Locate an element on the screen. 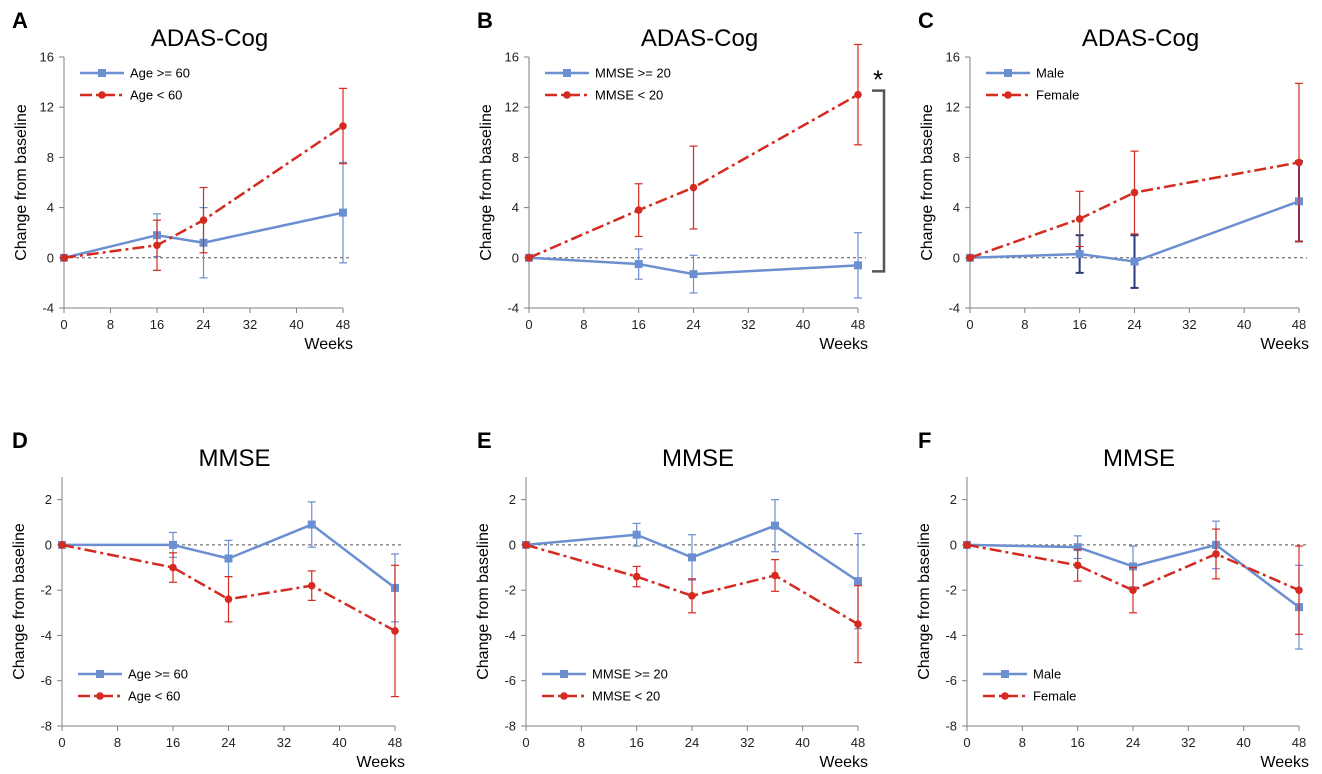 The height and width of the screenshot is (774, 1322). y-tick-label: 8 is located at coordinates (50, 157).